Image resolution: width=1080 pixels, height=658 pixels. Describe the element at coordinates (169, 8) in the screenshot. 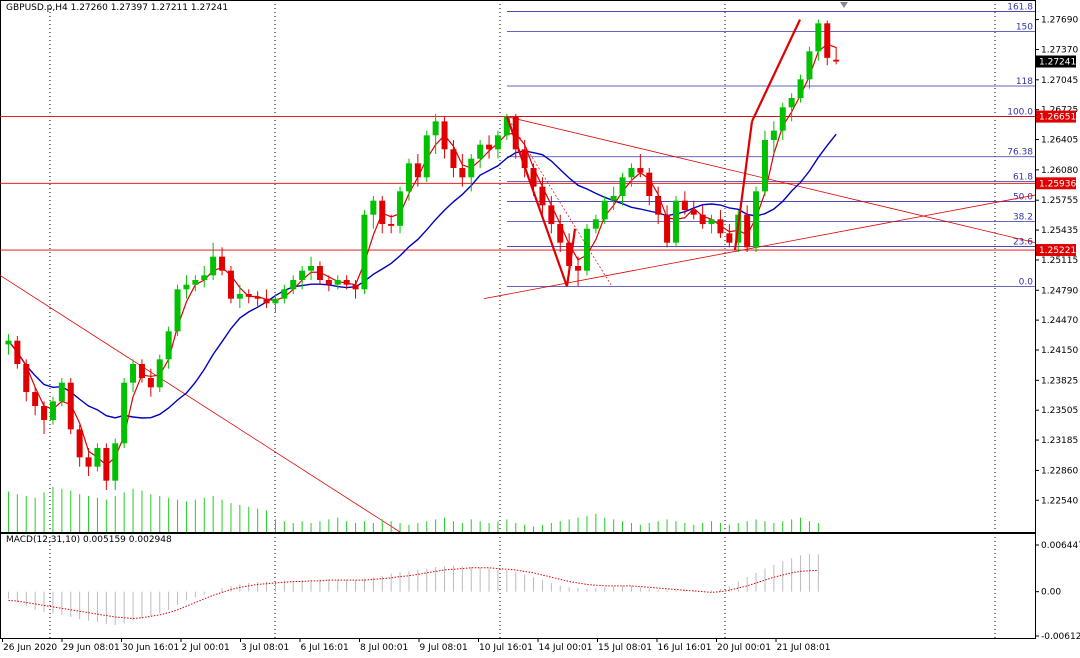

I see `chart-low: 1.27211` at that location.